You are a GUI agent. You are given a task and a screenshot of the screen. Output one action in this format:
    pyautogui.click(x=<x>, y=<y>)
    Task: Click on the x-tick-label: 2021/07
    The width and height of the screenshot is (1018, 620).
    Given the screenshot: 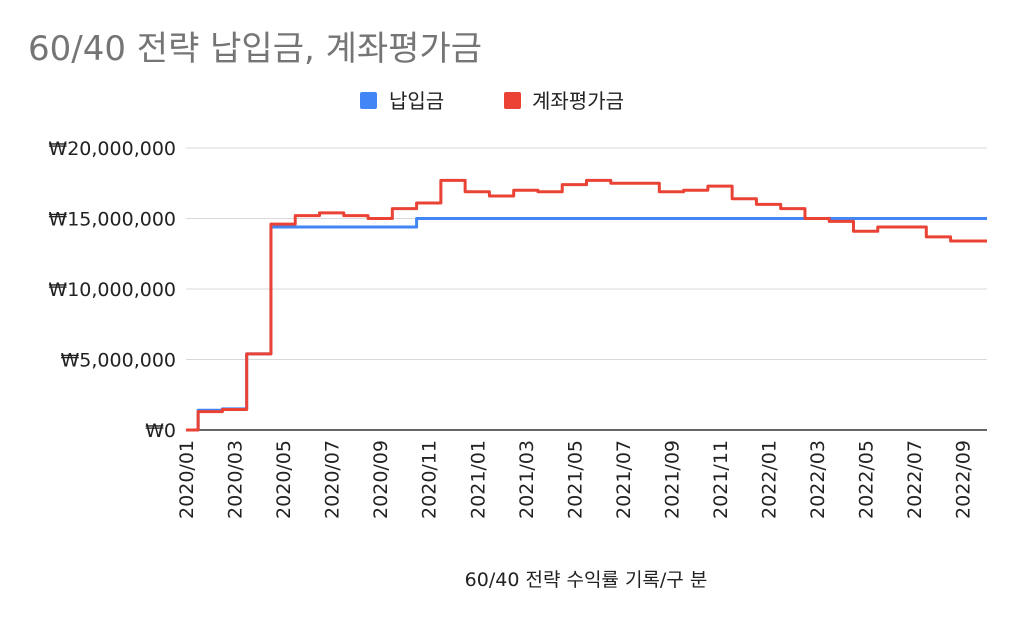 What is the action you would take?
    pyautogui.click(x=624, y=479)
    